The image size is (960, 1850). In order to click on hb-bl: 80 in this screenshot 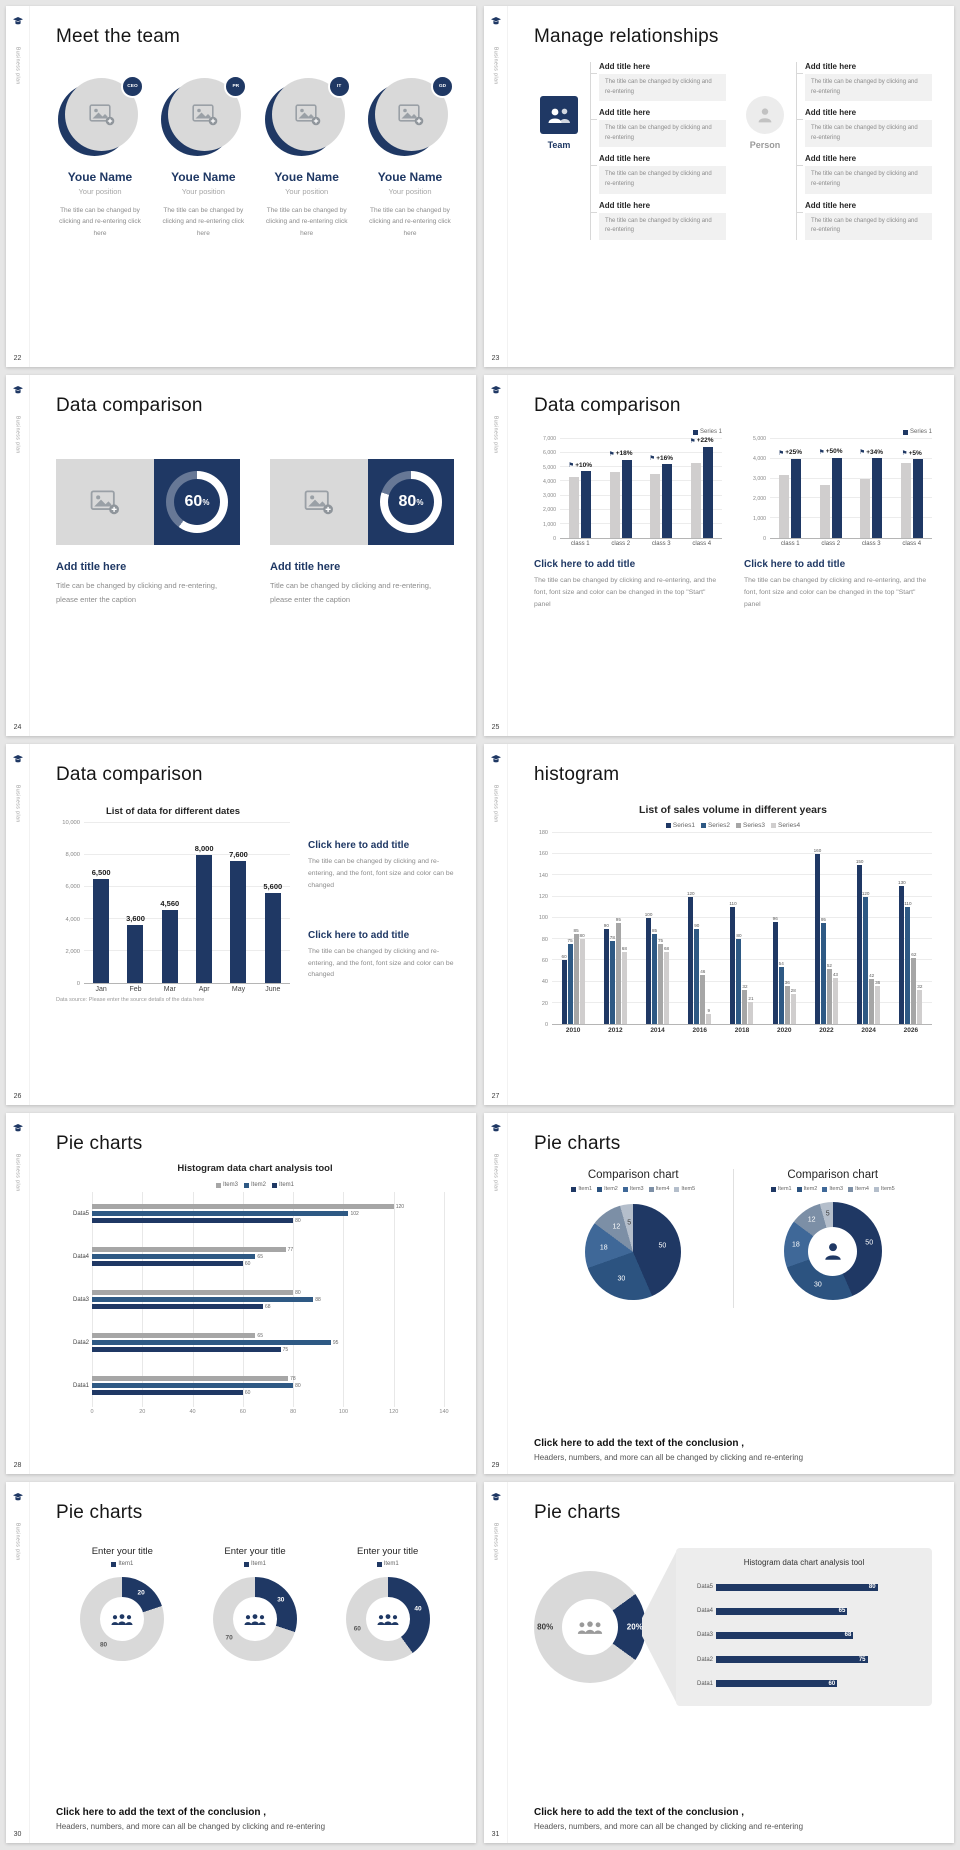, I will do `click(268, 1386)`.